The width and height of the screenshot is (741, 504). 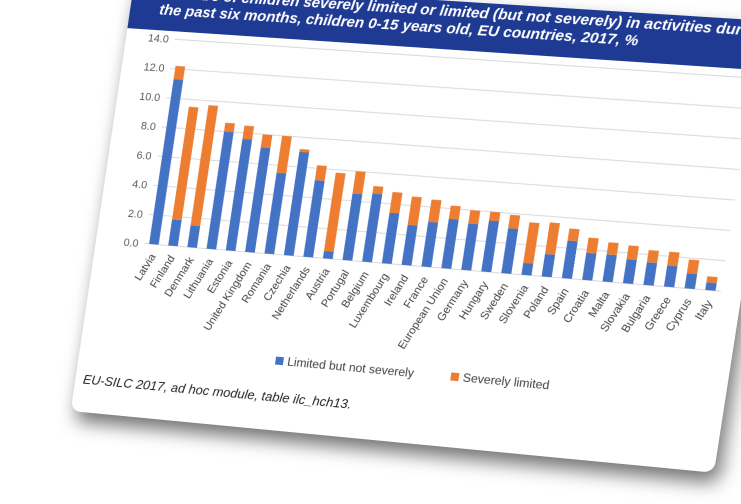 What do you see at coordinates (506, 381) in the screenshot?
I see `legend-label: Severely limited` at bounding box center [506, 381].